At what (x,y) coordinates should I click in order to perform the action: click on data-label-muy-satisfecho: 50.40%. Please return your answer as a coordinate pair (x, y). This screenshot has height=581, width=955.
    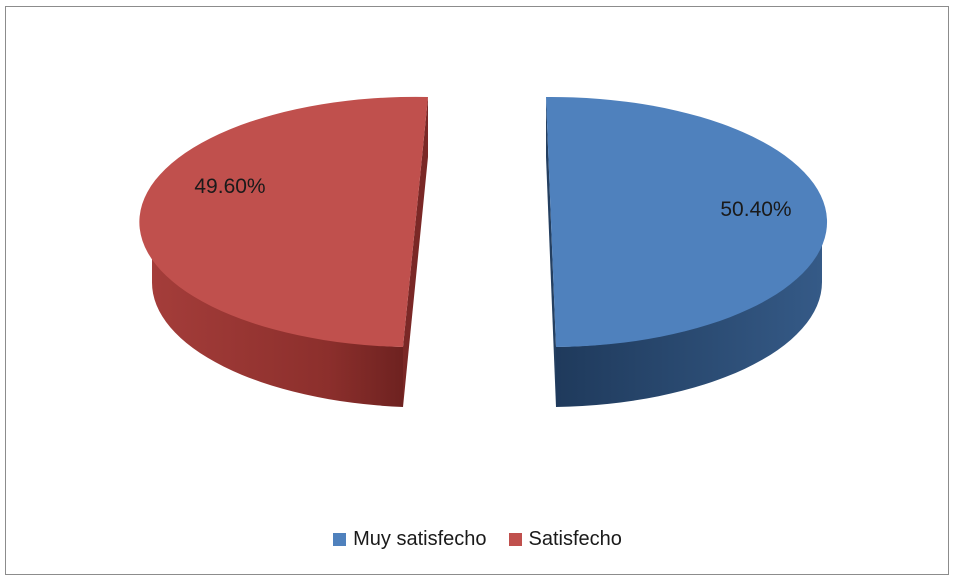
    Looking at the image, I should click on (755, 209).